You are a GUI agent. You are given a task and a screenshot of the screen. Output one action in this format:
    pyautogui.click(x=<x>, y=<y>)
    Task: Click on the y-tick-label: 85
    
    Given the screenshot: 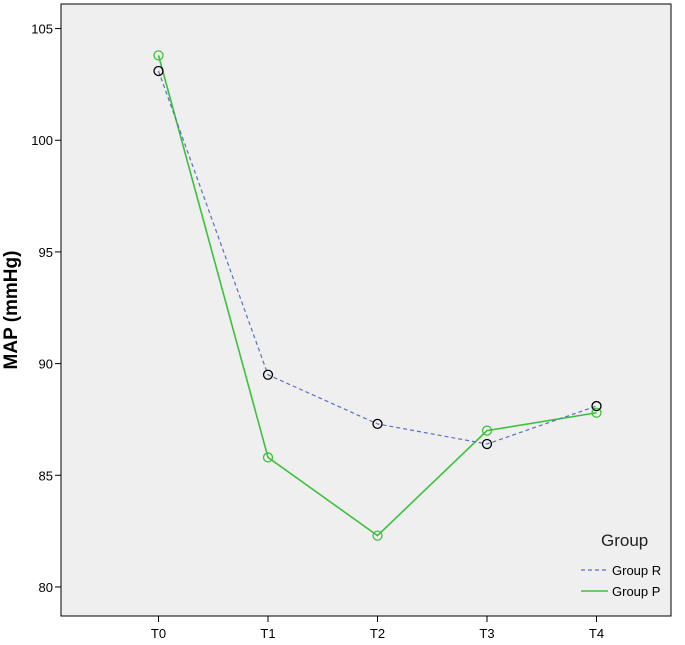 What is the action you would take?
    pyautogui.click(x=46, y=475)
    